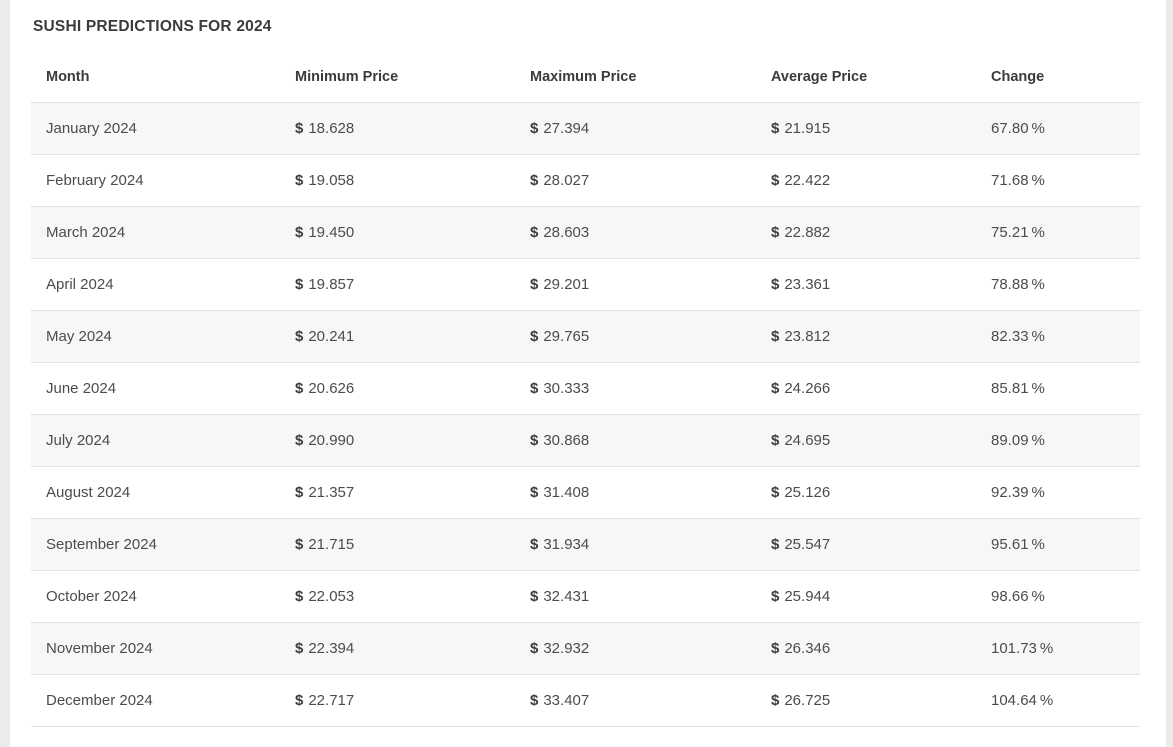 The width and height of the screenshot is (1173, 747). I want to click on table-row: July 2024 $20.990 $30.868 $24.695 89.09%, so click(585, 440).